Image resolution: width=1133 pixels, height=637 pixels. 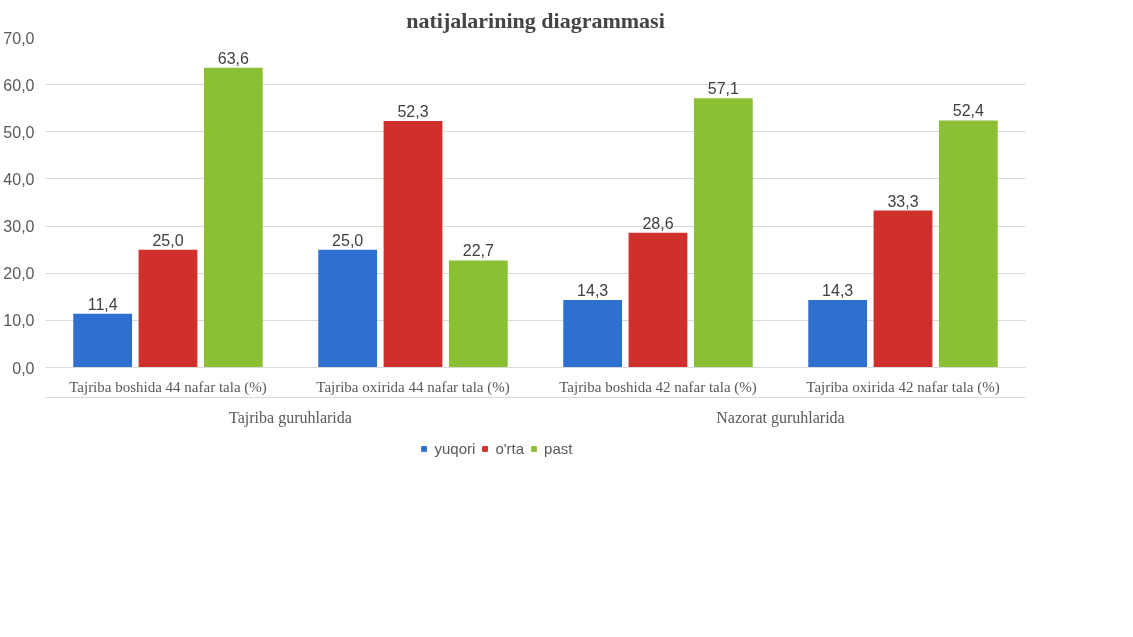 What do you see at coordinates (780, 417) in the screenshot?
I see `text: Nazorat guruhlarida` at bounding box center [780, 417].